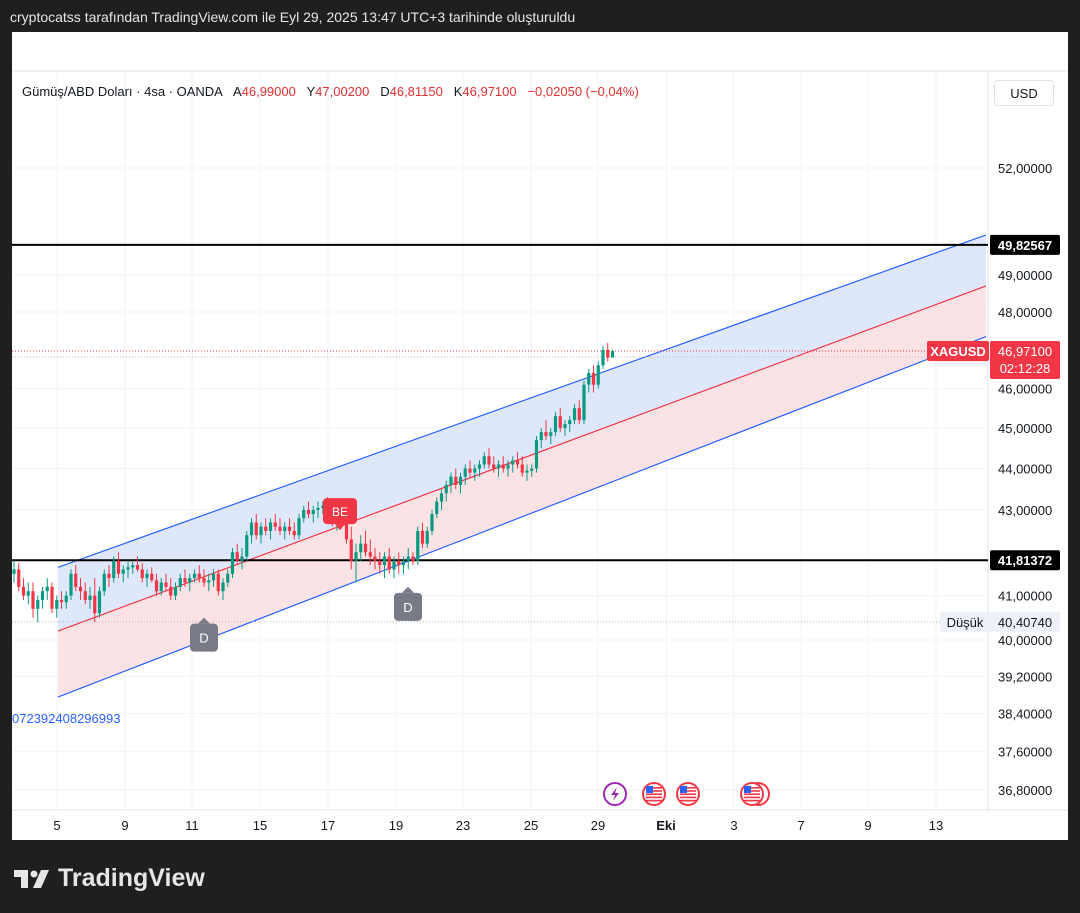 The width and height of the screenshot is (1080, 913). I want to click on bearish-engulfing-marker: BE, so click(340, 514).